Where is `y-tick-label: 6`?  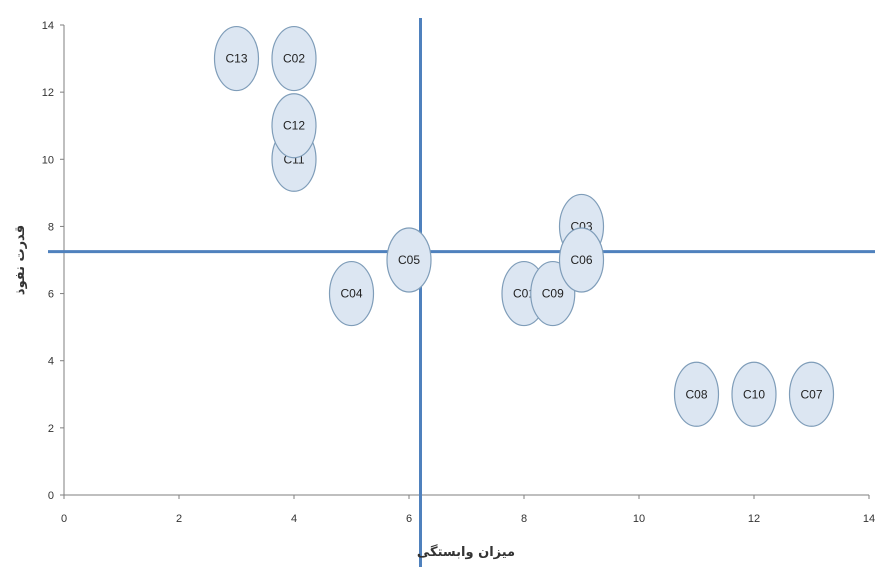 y-tick-label: 6 is located at coordinates (51, 295).